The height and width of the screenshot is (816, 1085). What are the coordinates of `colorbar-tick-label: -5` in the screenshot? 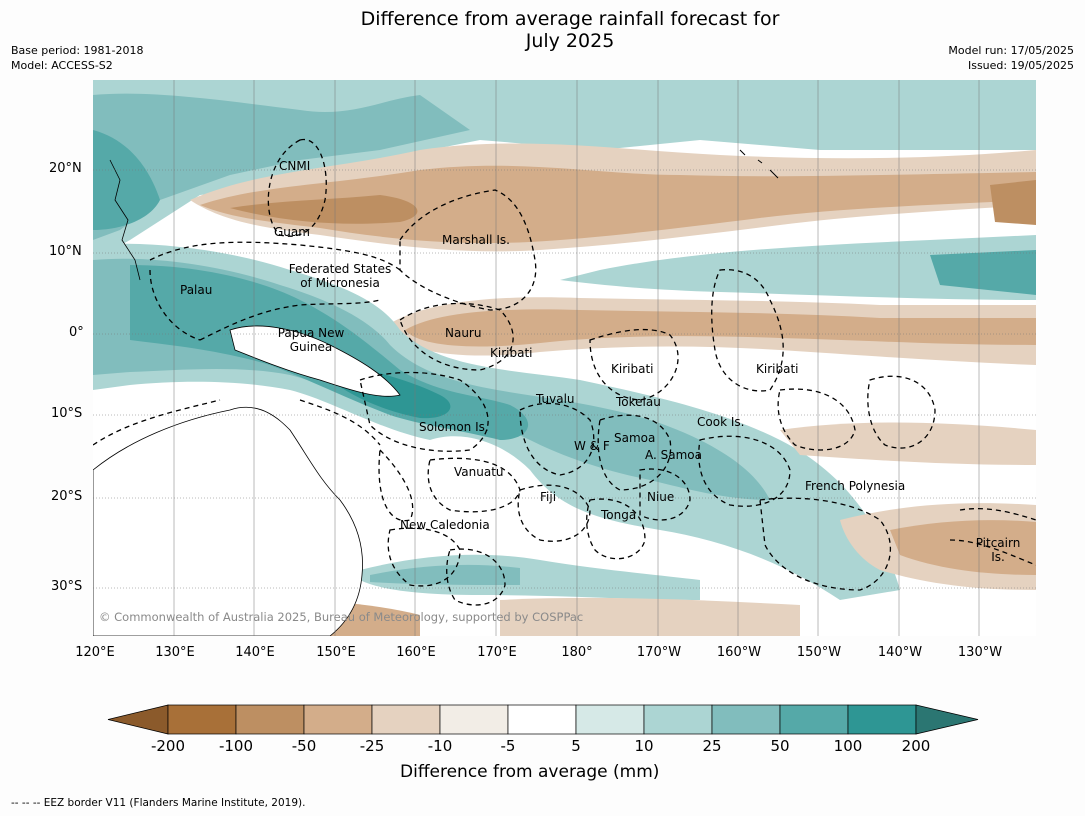 It's located at (508, 746).